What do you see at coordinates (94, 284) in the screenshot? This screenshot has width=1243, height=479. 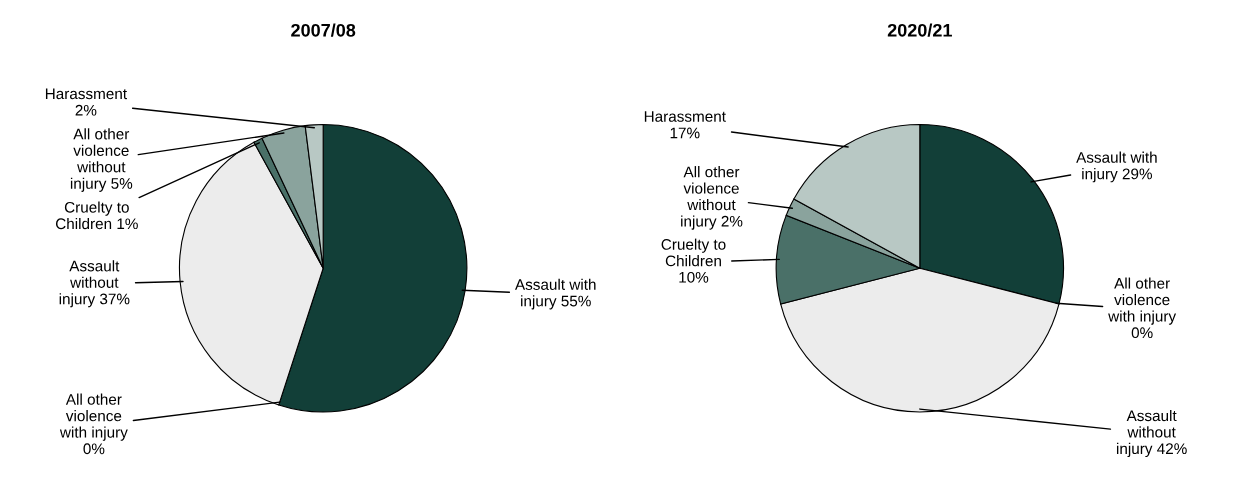 I see `slice-label: Assault without injury 37%` at bounding box center [94, 284].